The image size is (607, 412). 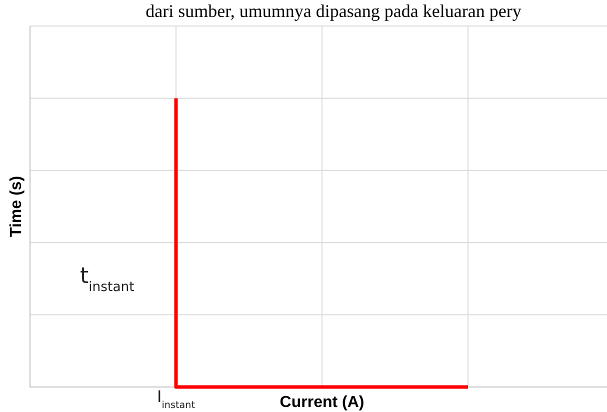 I want to click on x-axis-title: Current (A), so click(x=322, y=402).